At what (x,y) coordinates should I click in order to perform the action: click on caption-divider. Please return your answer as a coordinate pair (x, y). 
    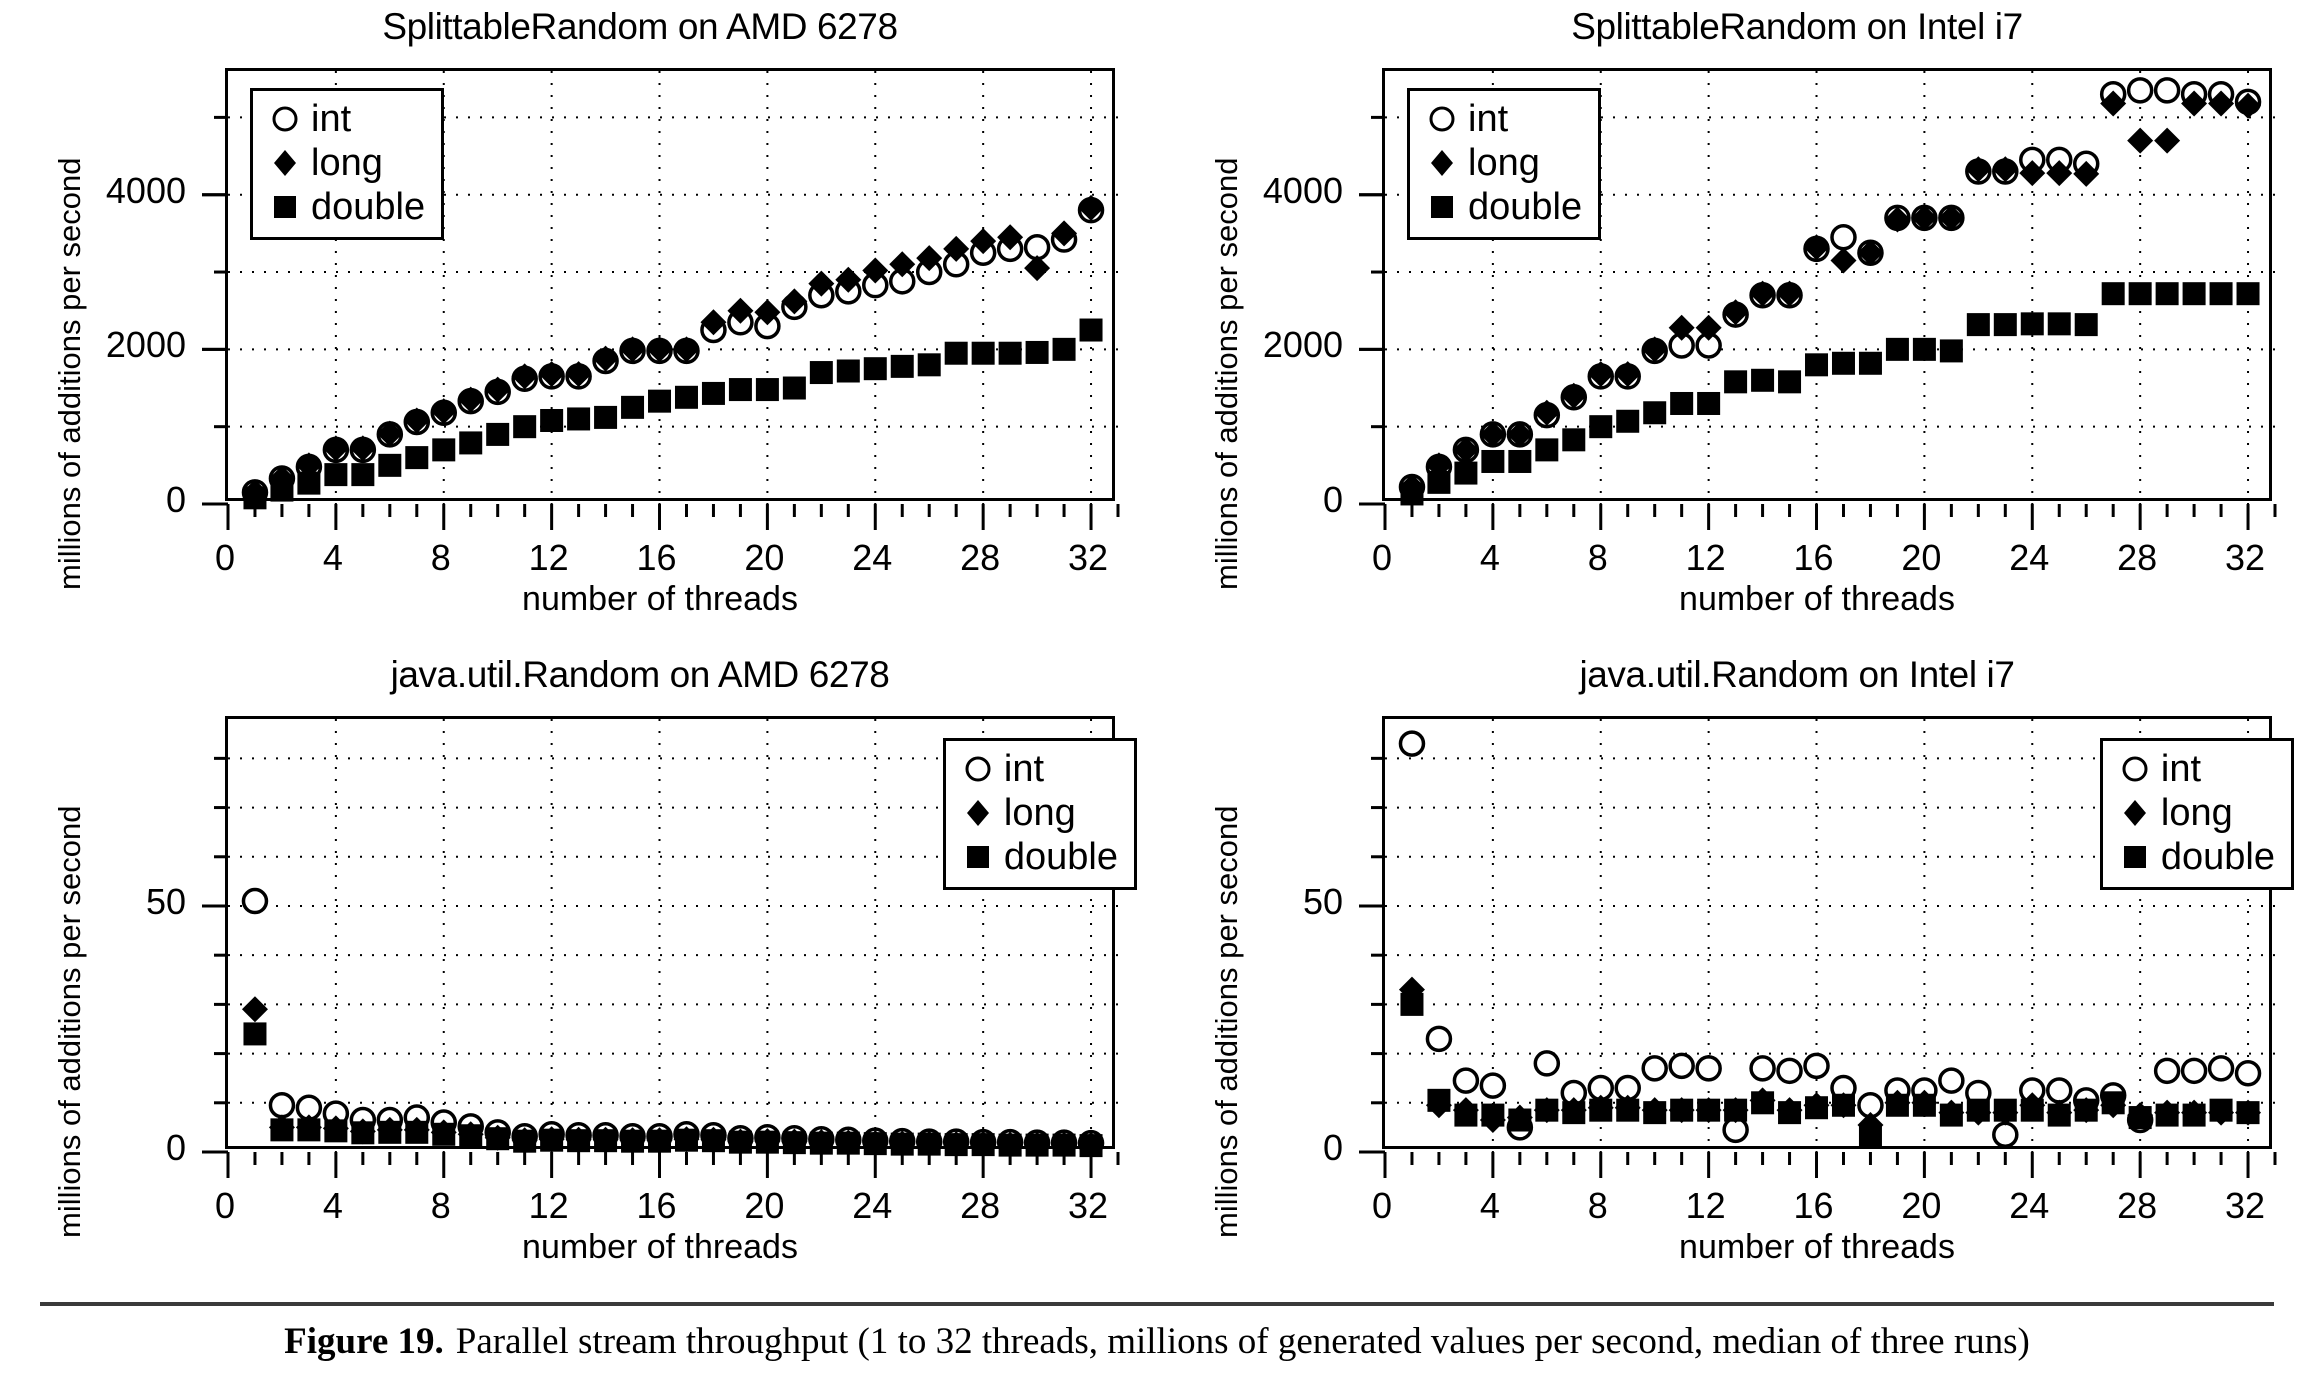
    Looking at the image, I should click on (1157, 1304).